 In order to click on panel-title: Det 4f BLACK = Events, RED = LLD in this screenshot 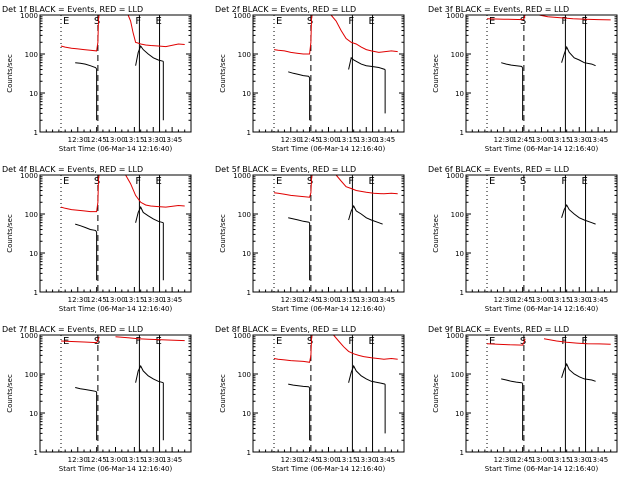, I will do `click(72, 169)`.